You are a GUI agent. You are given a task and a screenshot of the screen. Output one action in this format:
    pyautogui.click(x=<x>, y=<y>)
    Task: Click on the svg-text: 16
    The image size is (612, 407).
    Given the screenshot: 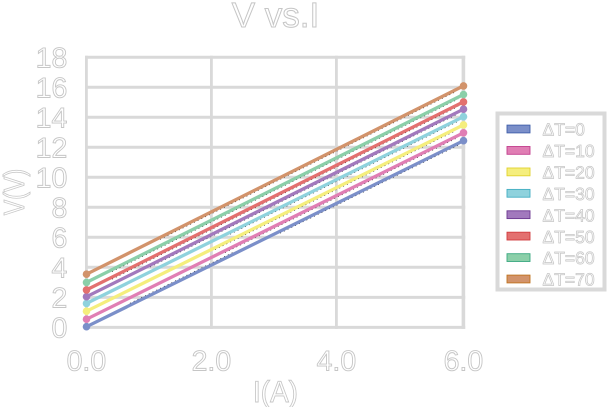 What is the action you would take?
    pyautogui.click(x=52, y=88)
    